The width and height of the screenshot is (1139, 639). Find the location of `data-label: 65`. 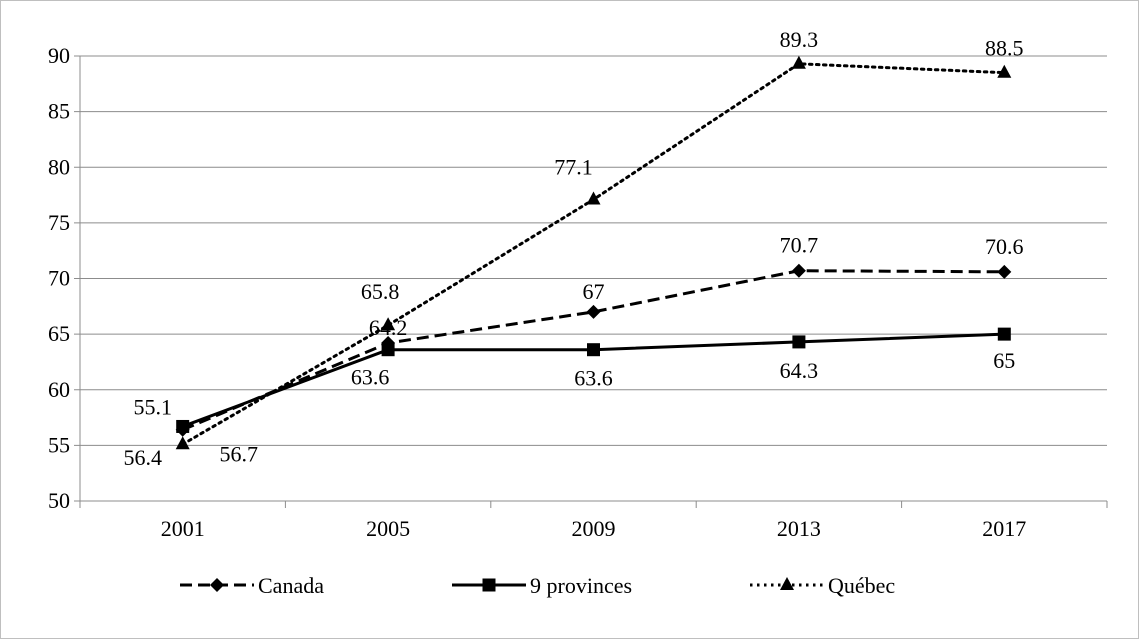

data-label: 65 is located at coordinates (1004, 360).